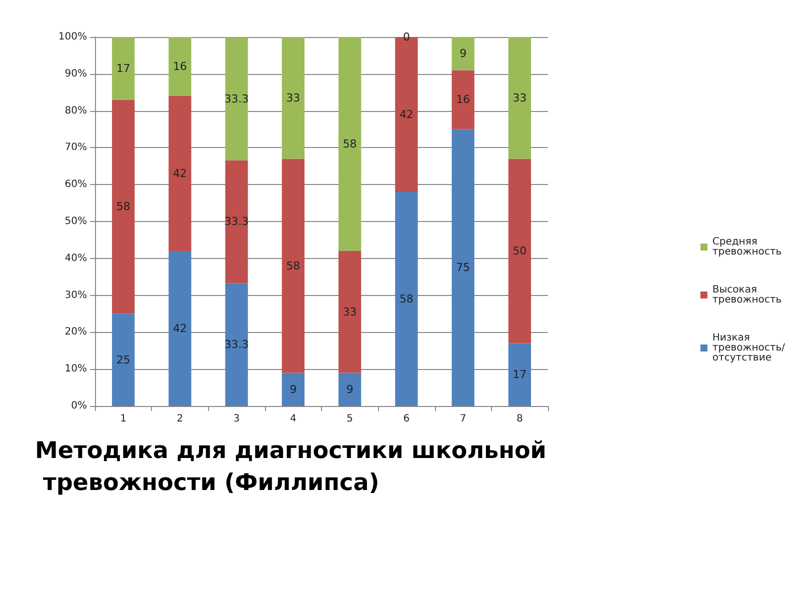  I want to click on y-tick-label: 80%, so click(75, 110).